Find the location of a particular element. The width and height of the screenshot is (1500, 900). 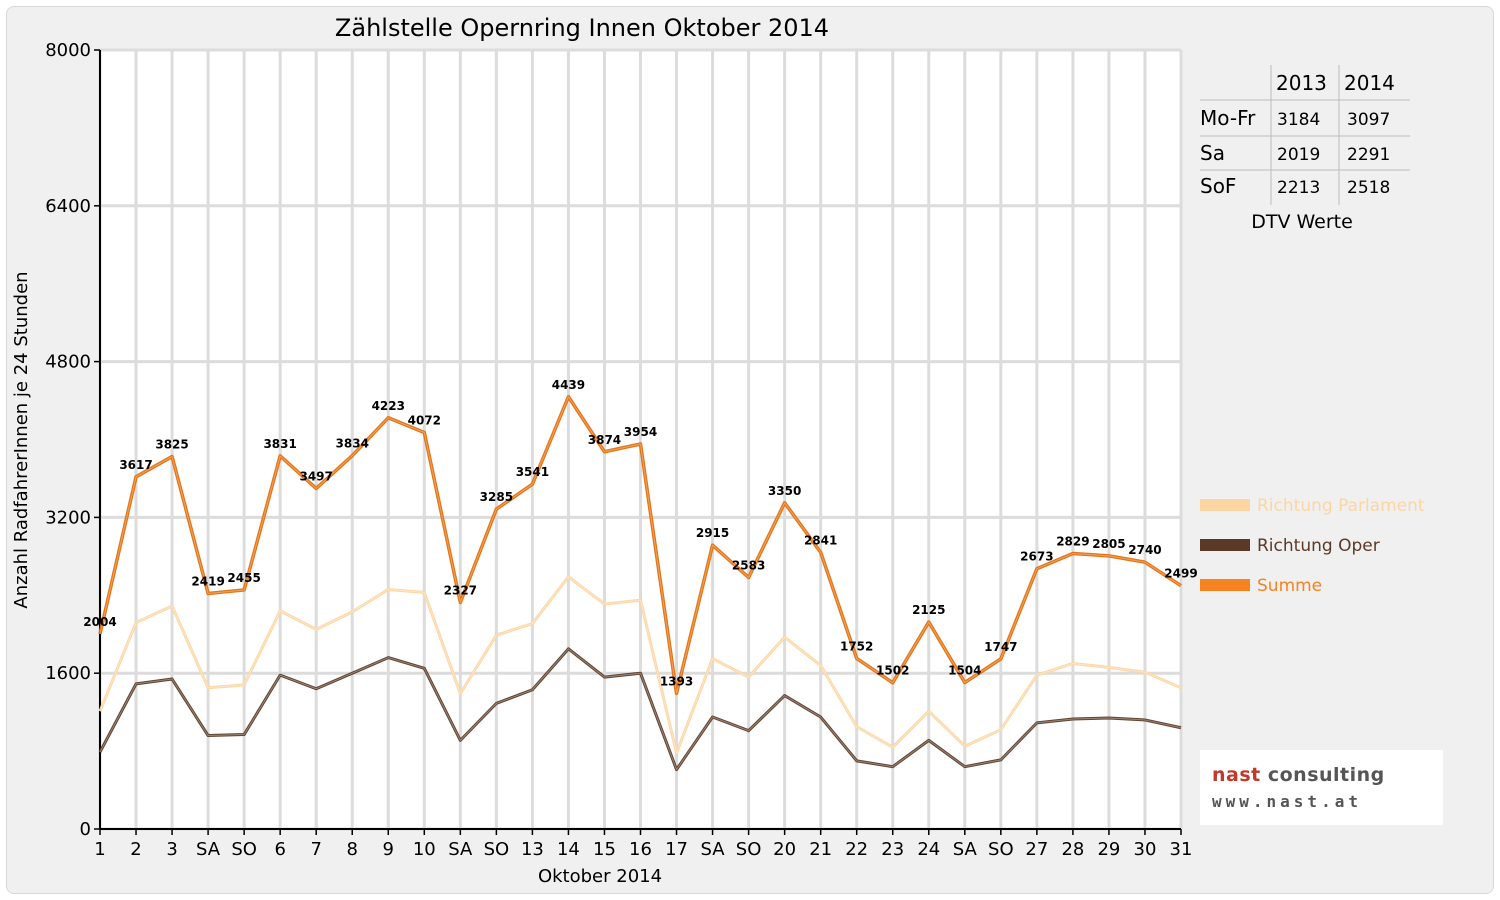

dtv-header-2013: 2013 is located at coordinates (1301, 83).